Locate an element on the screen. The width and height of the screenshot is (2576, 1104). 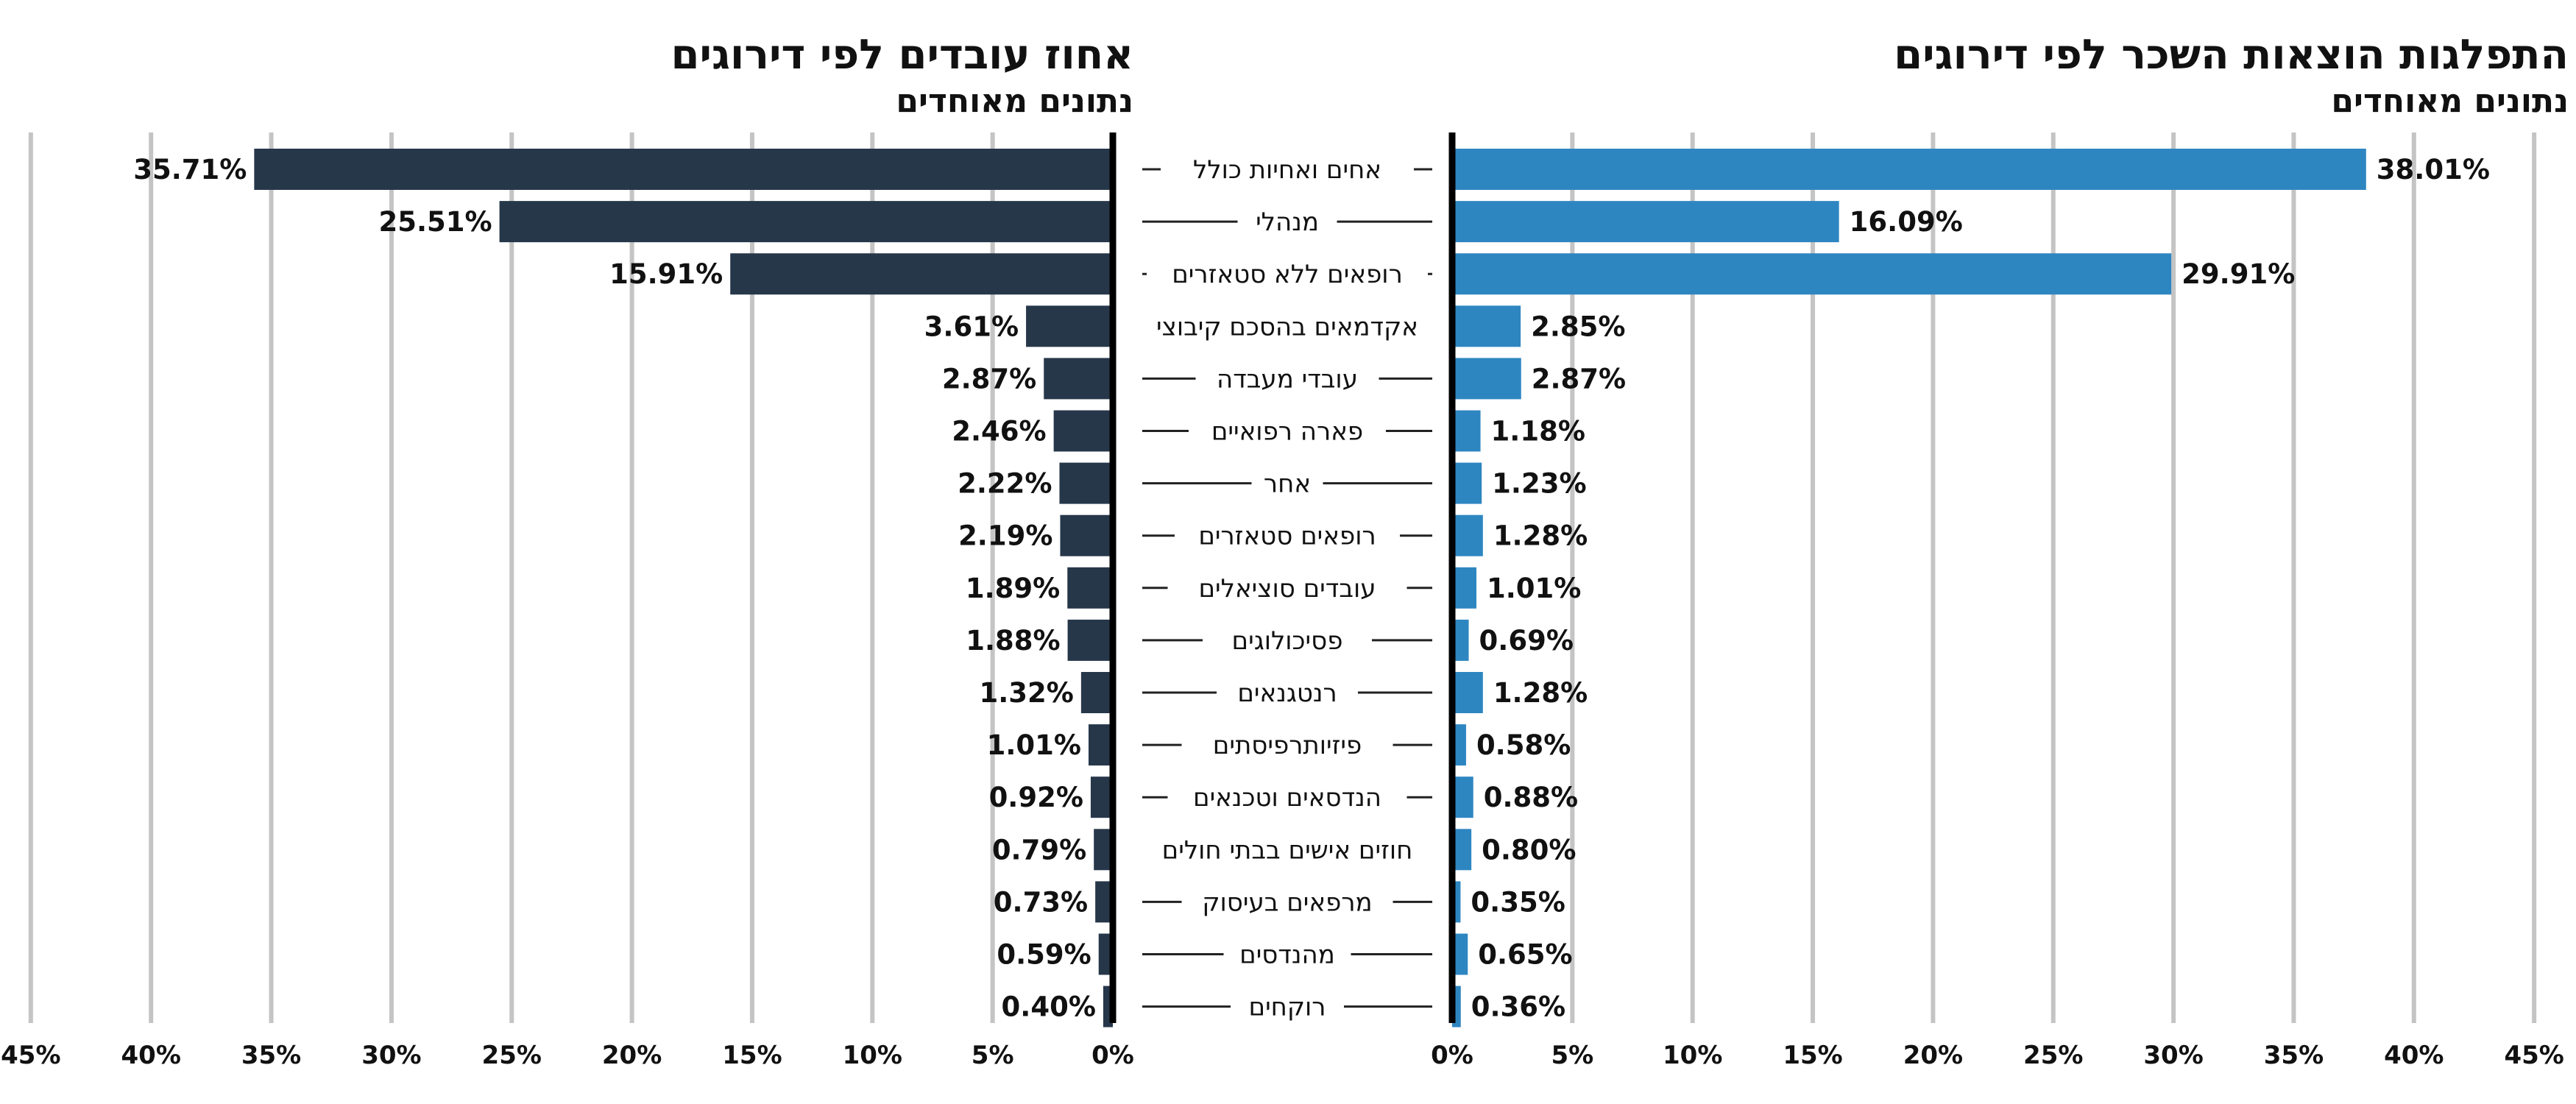
left-x-tick-label: 30% is located at coordinates (391, 1055).